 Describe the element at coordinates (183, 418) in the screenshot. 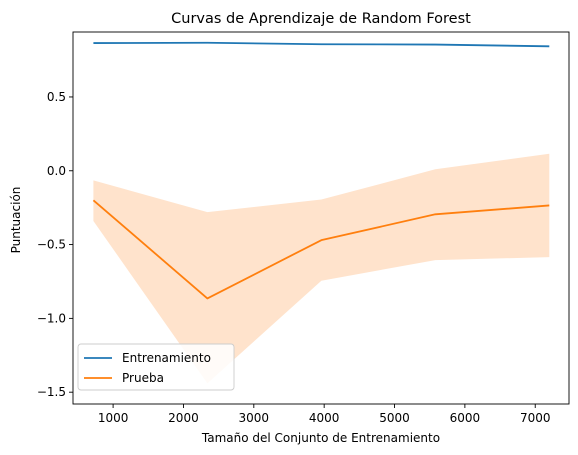

I see `x-tick-label: 2000` at that location.